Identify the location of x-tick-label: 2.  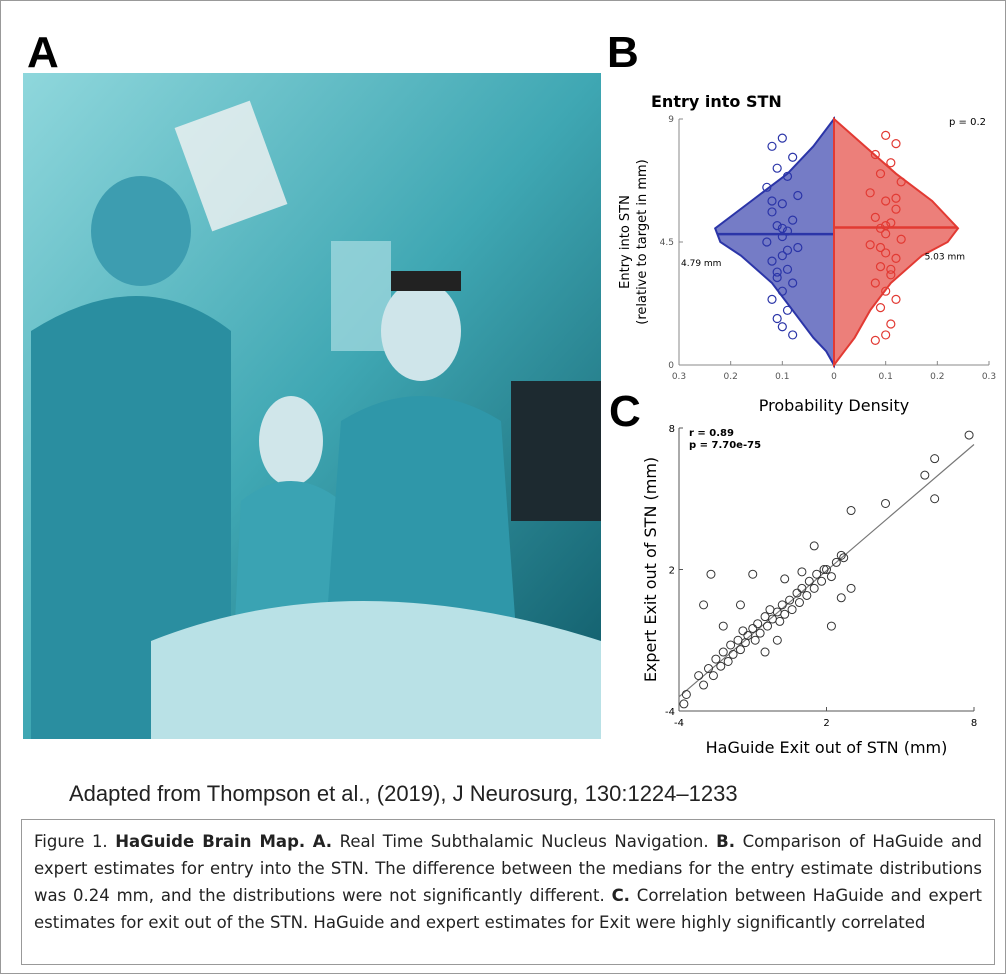
(826, 723).